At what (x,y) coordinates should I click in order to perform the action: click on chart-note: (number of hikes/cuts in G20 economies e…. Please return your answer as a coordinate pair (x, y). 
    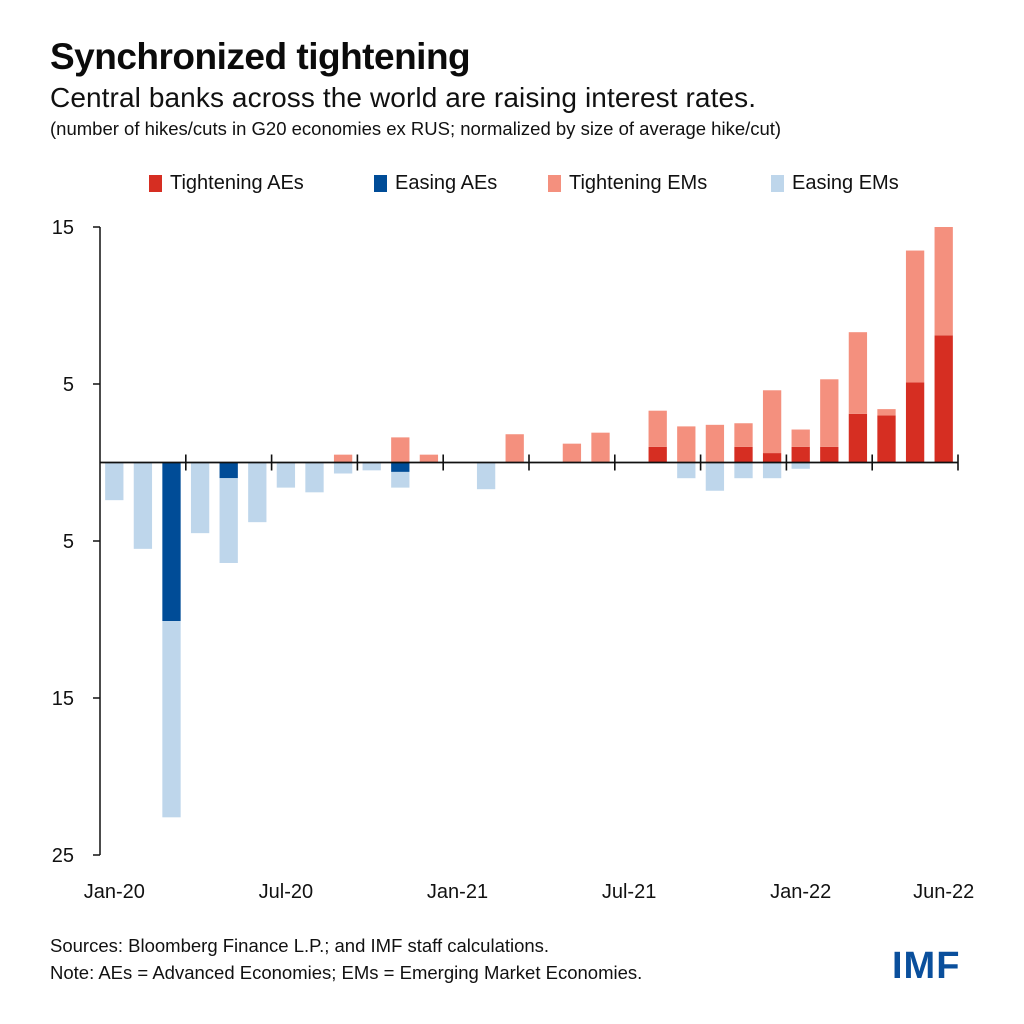
    Looking at the image, I should click on (416, 128).